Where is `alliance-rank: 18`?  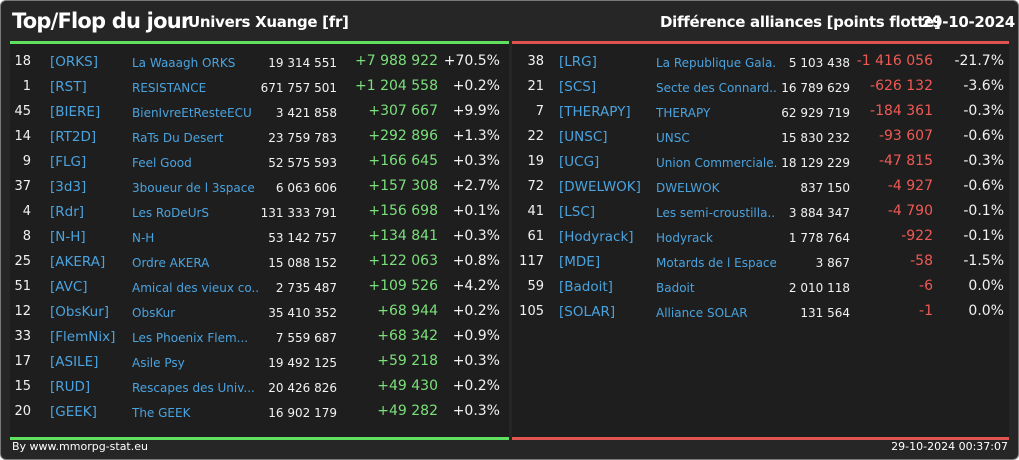 alliance-rank: 18 is located at coordinates (22, 61).